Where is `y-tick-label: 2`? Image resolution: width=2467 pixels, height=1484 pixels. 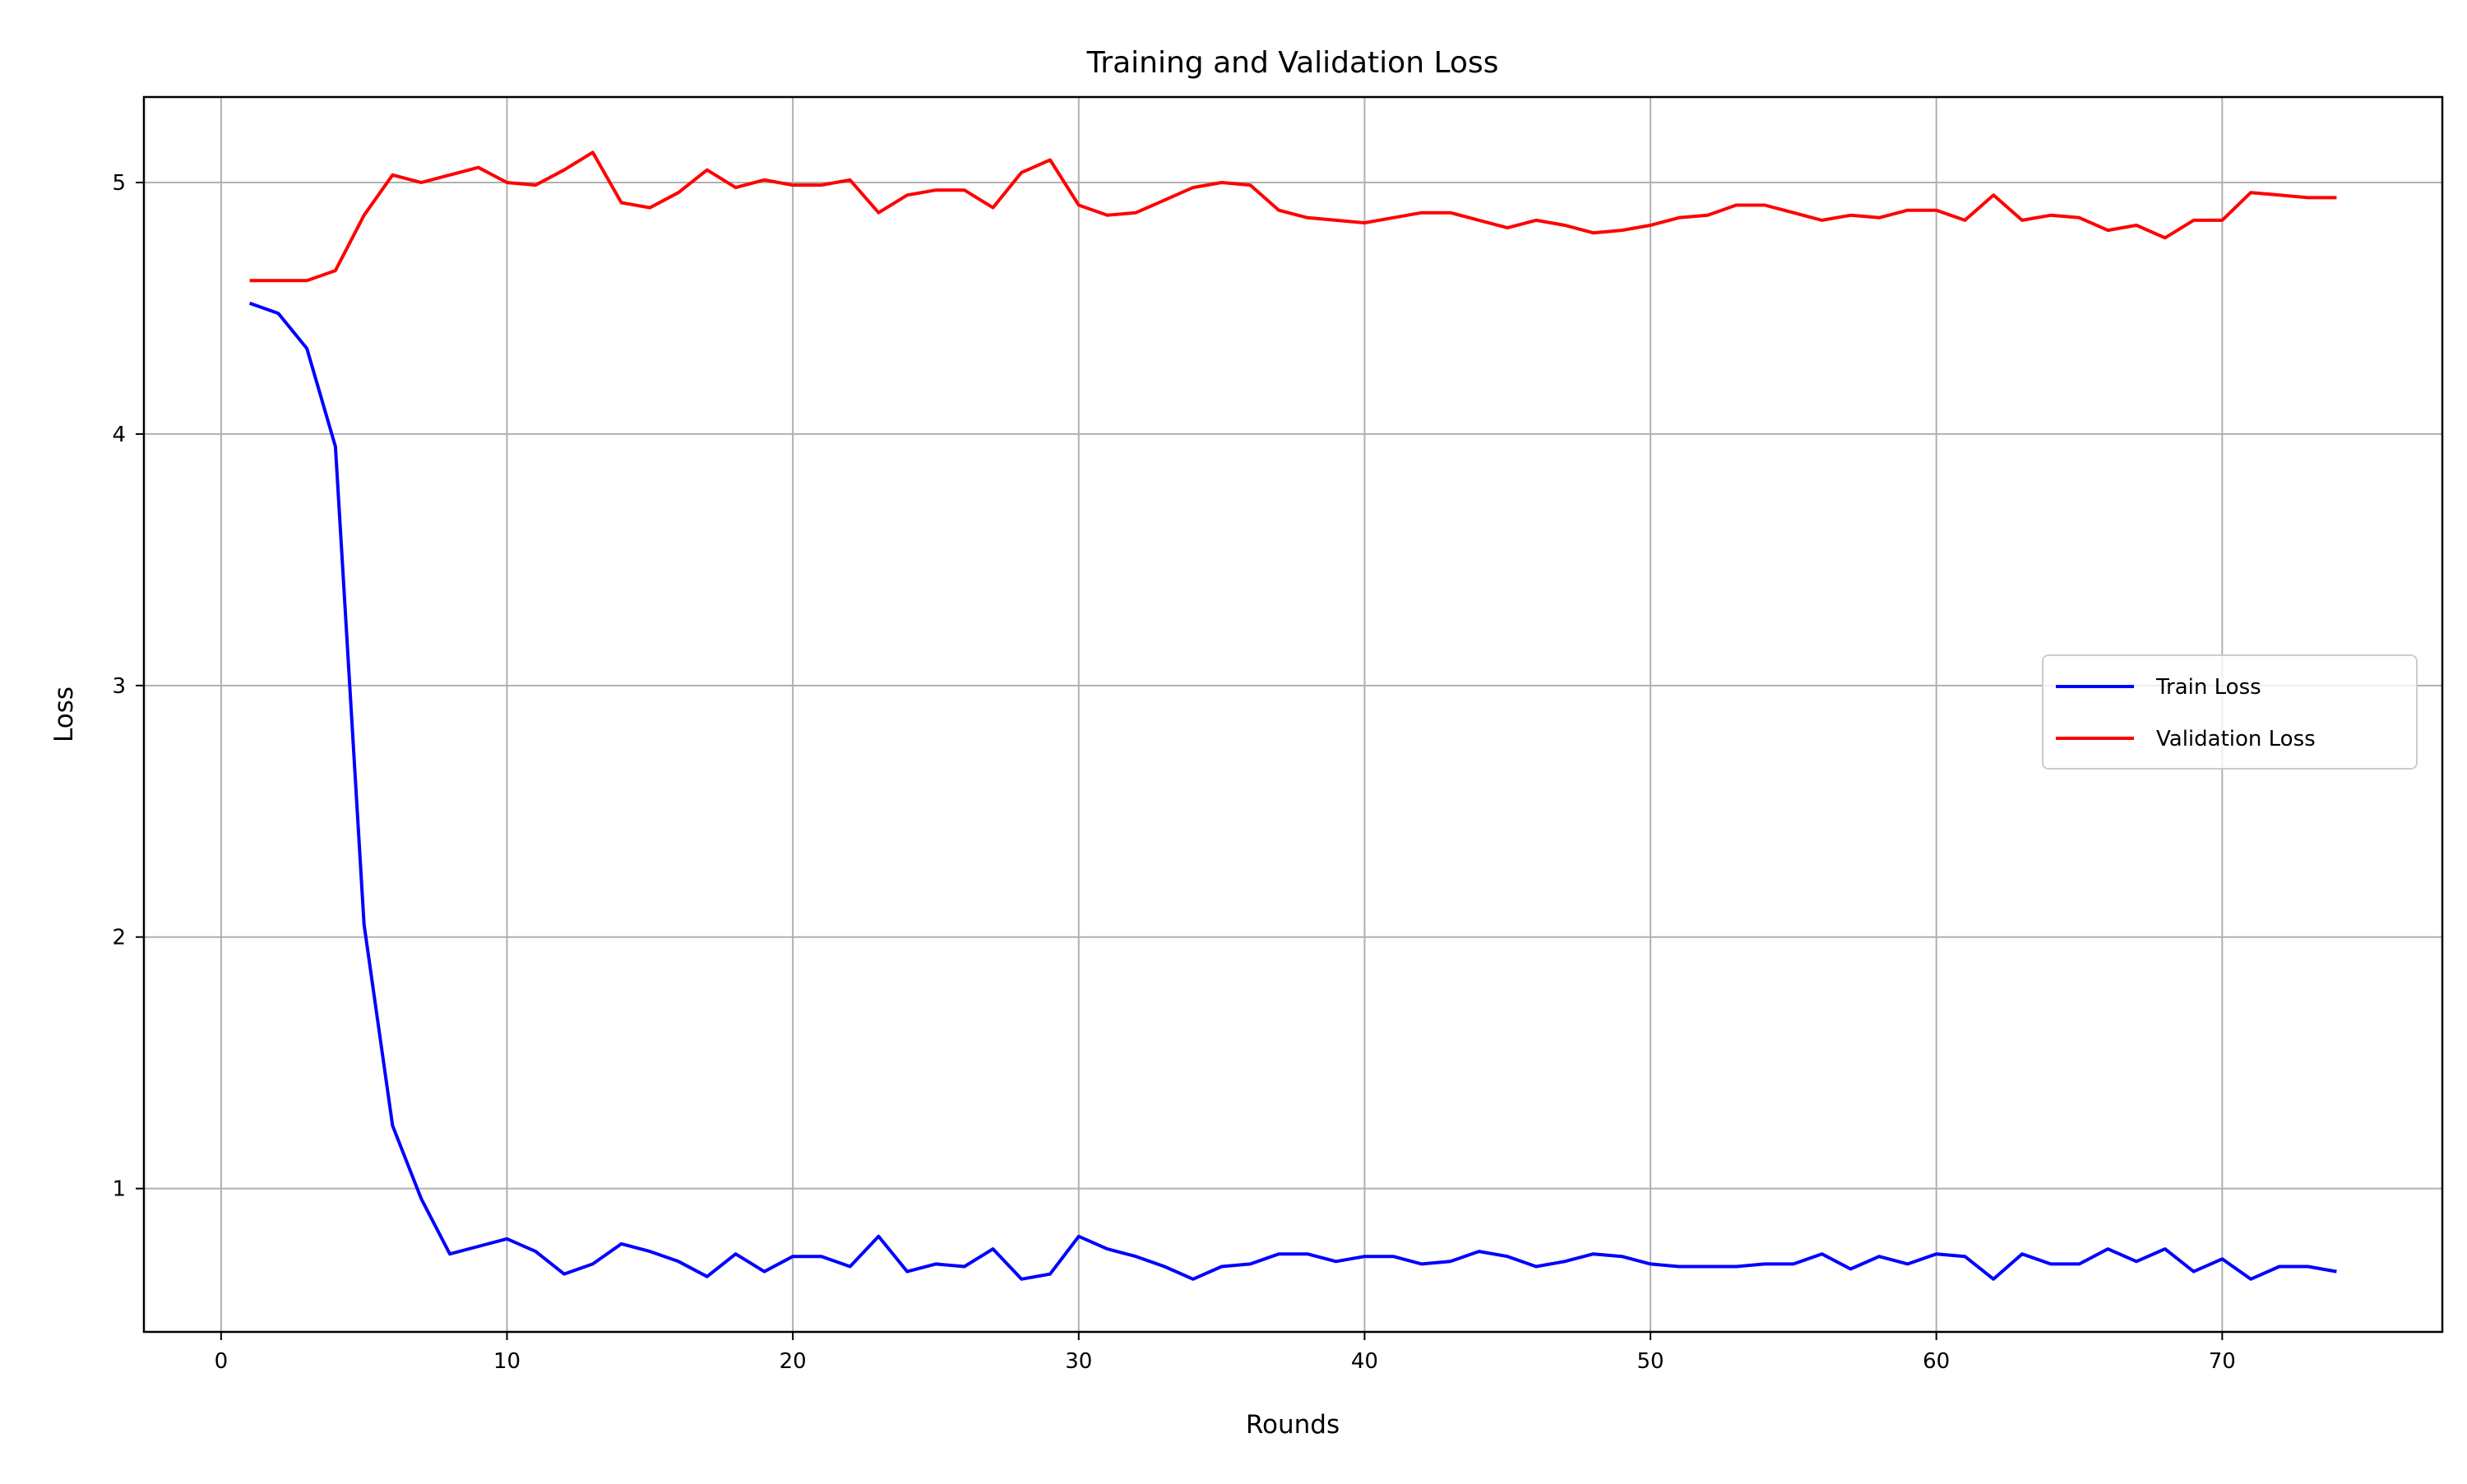 y-tick-label: 2 is located at coordinates (119, 938).